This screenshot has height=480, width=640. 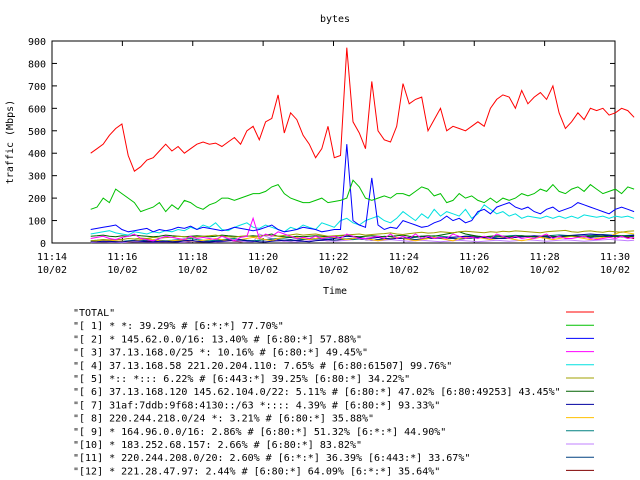 I want to click on legend-label-1: "[ 1] * *: 39.29% # [6:*:*] 77.70%", so click(x=178, y=326).